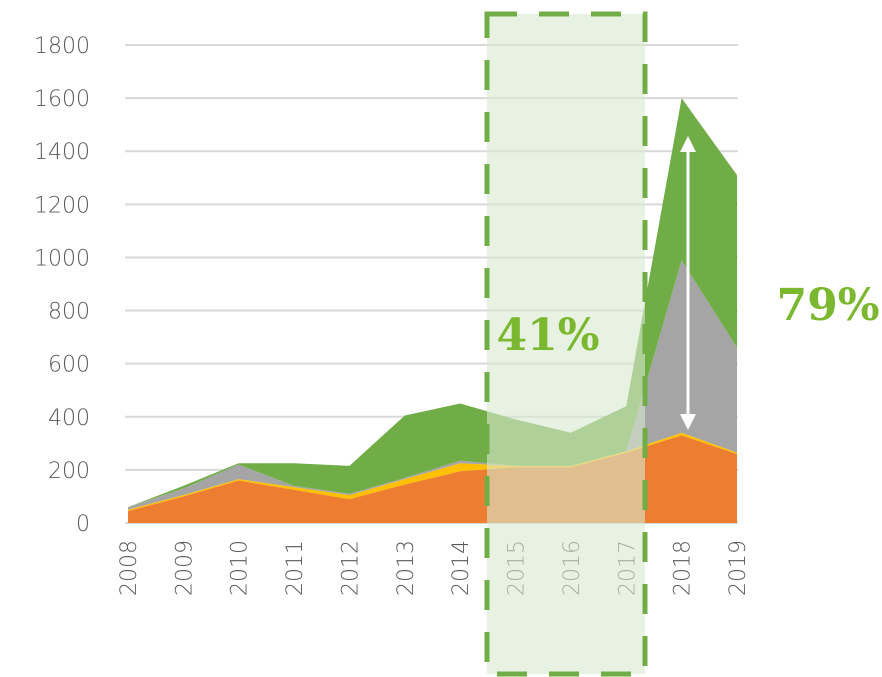 Image resolution: width=882 pixels, height=677 pixels. What do you see at coordinates (69, 365) in the screenshot?
I see `y-tick-label: 600` at bounding box center [69, 365].